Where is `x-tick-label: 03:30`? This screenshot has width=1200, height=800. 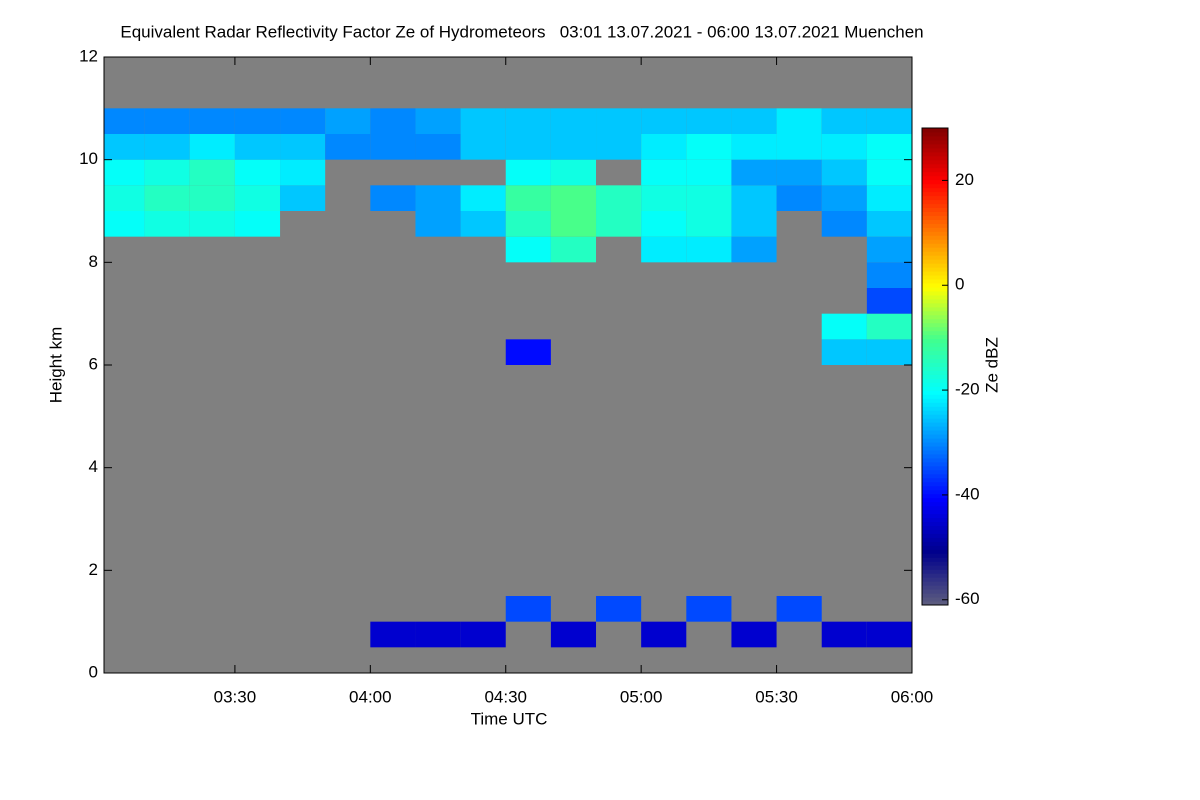 x-tick-label: 03:30 is located at coordinates (235, 696).